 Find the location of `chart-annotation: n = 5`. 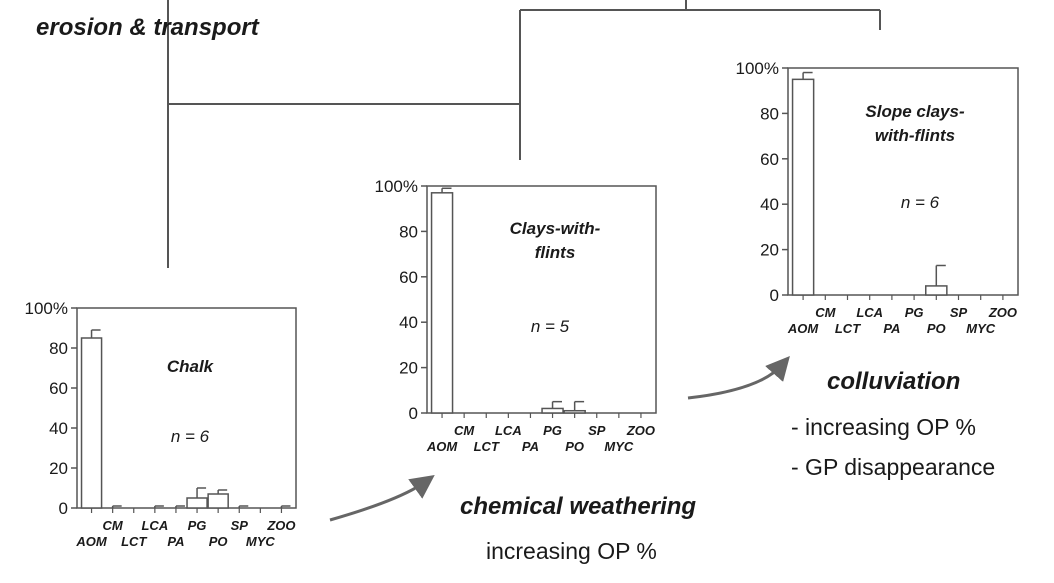

chart-annotation: n = 5 is located at coordinates (550, 326).